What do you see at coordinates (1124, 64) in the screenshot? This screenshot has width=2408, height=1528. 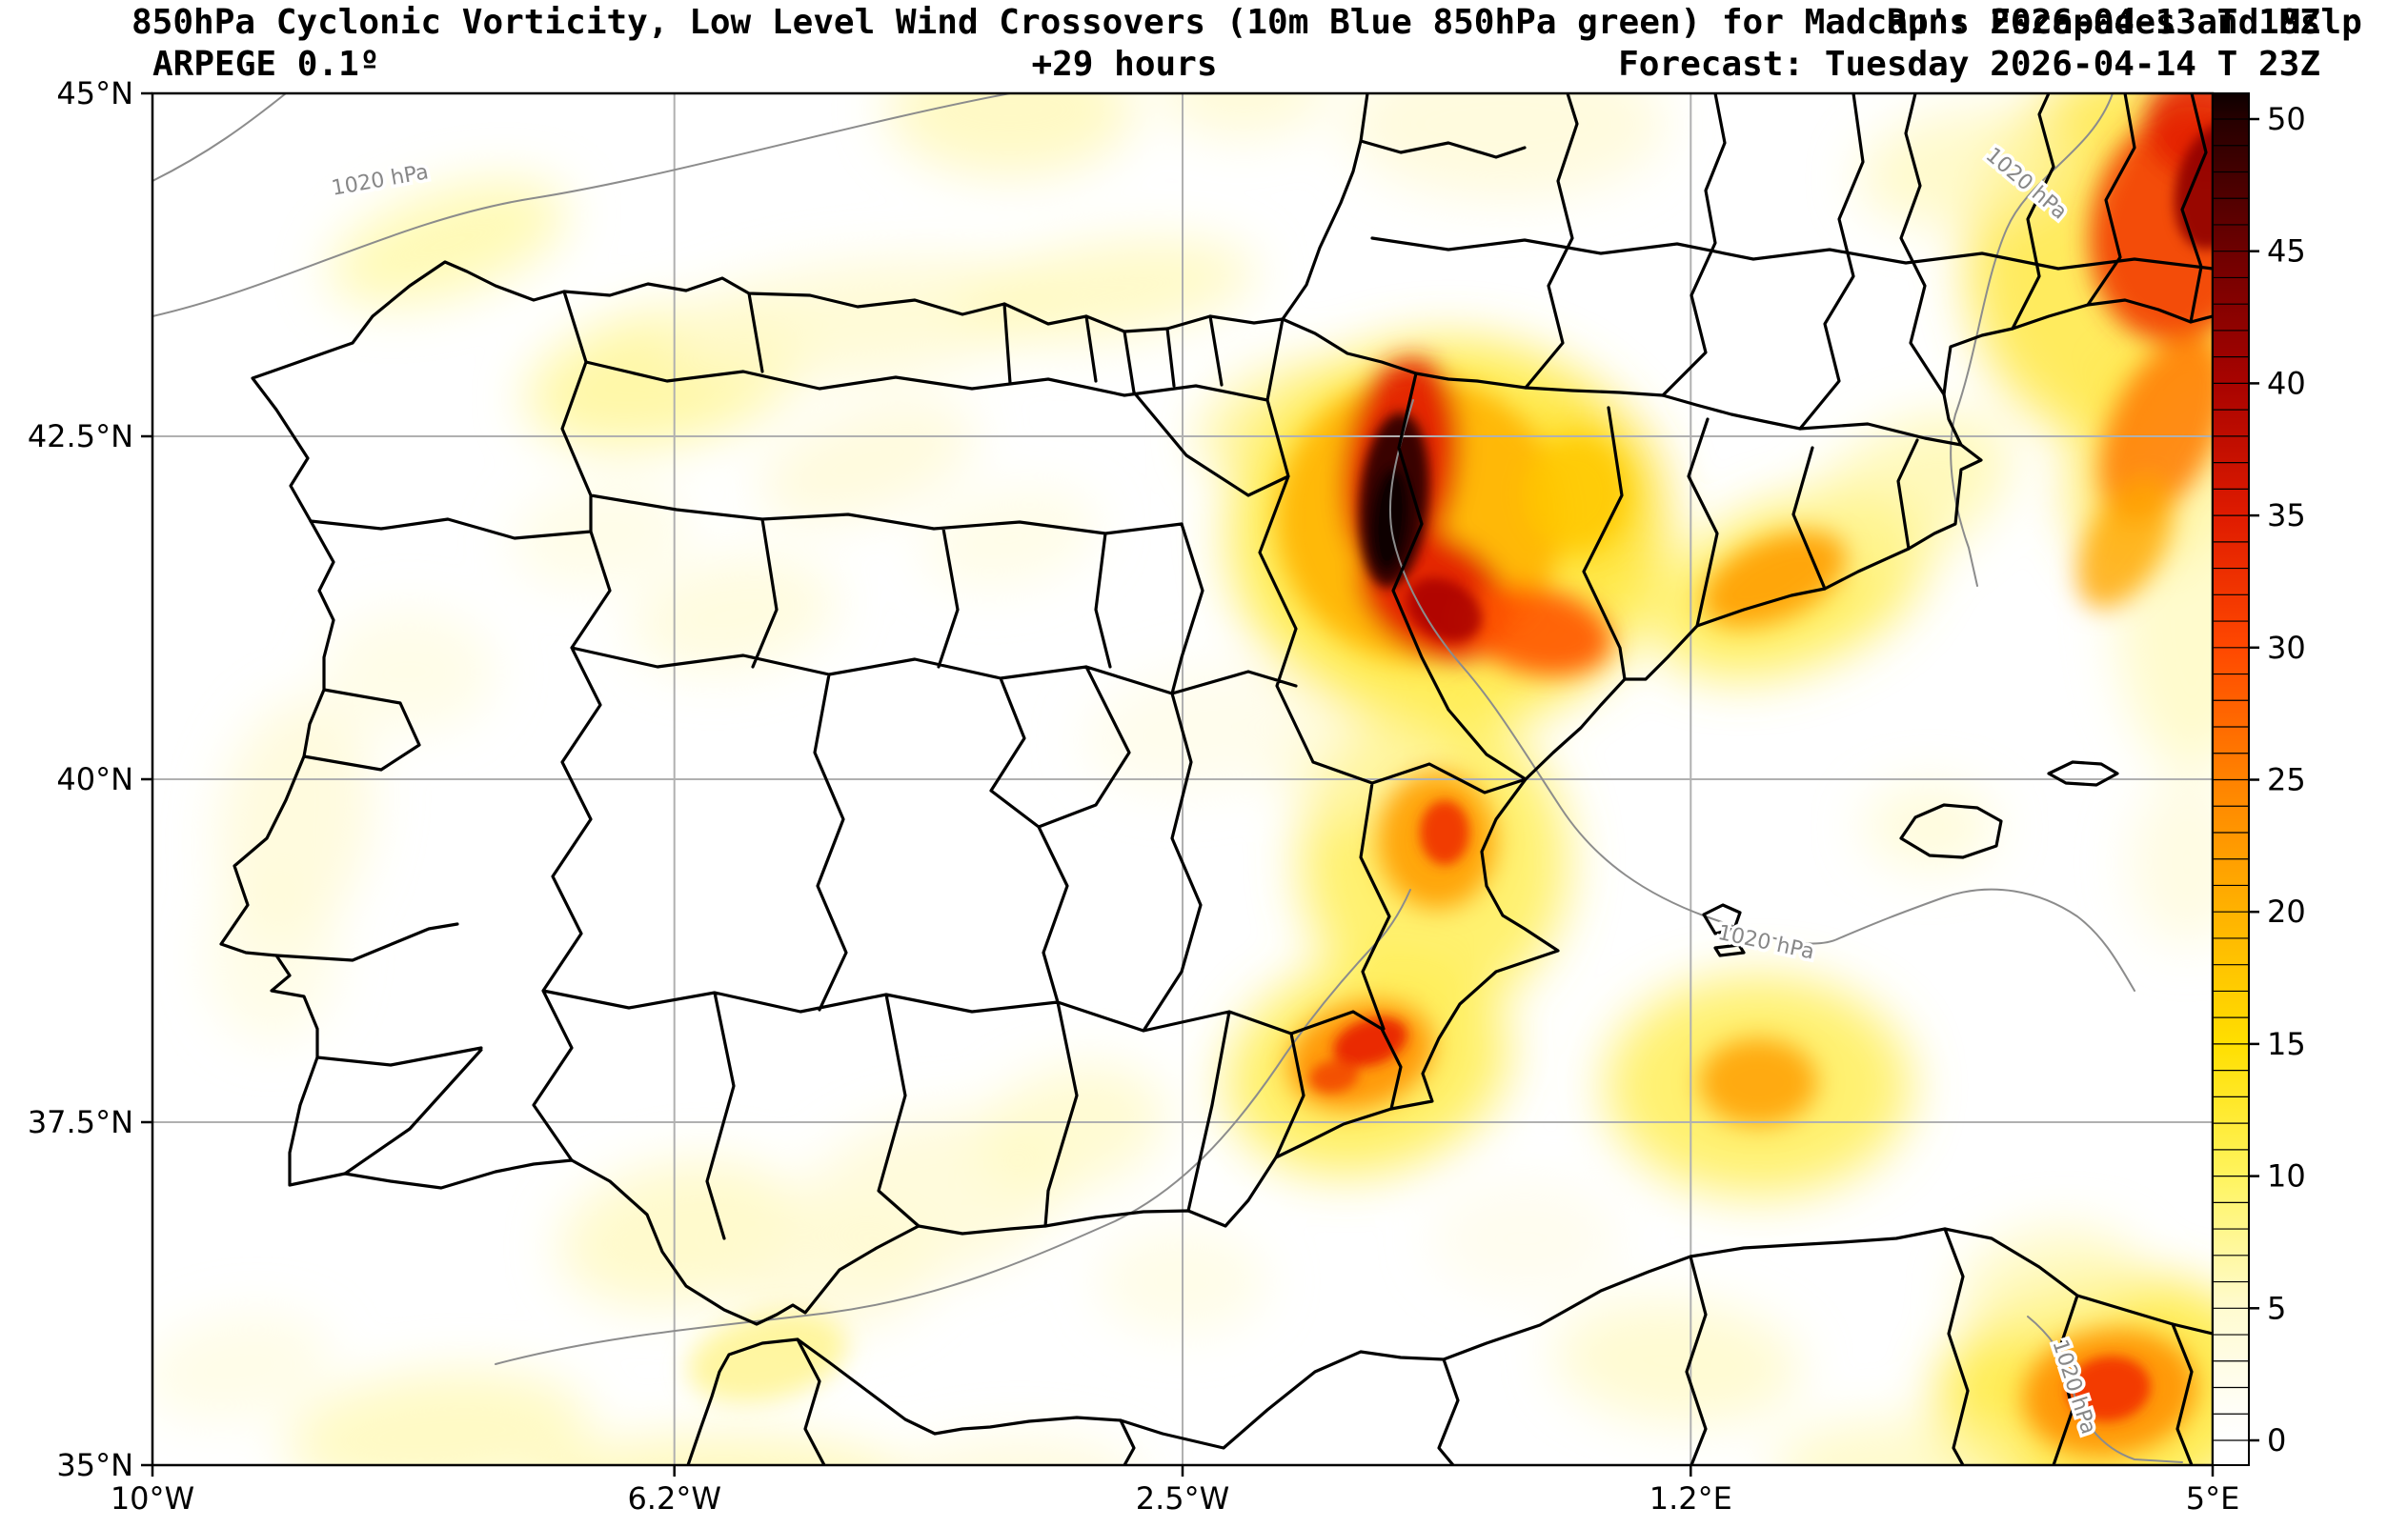 I see `lead-time: +29 hours` at bounding box center [1124, 64].